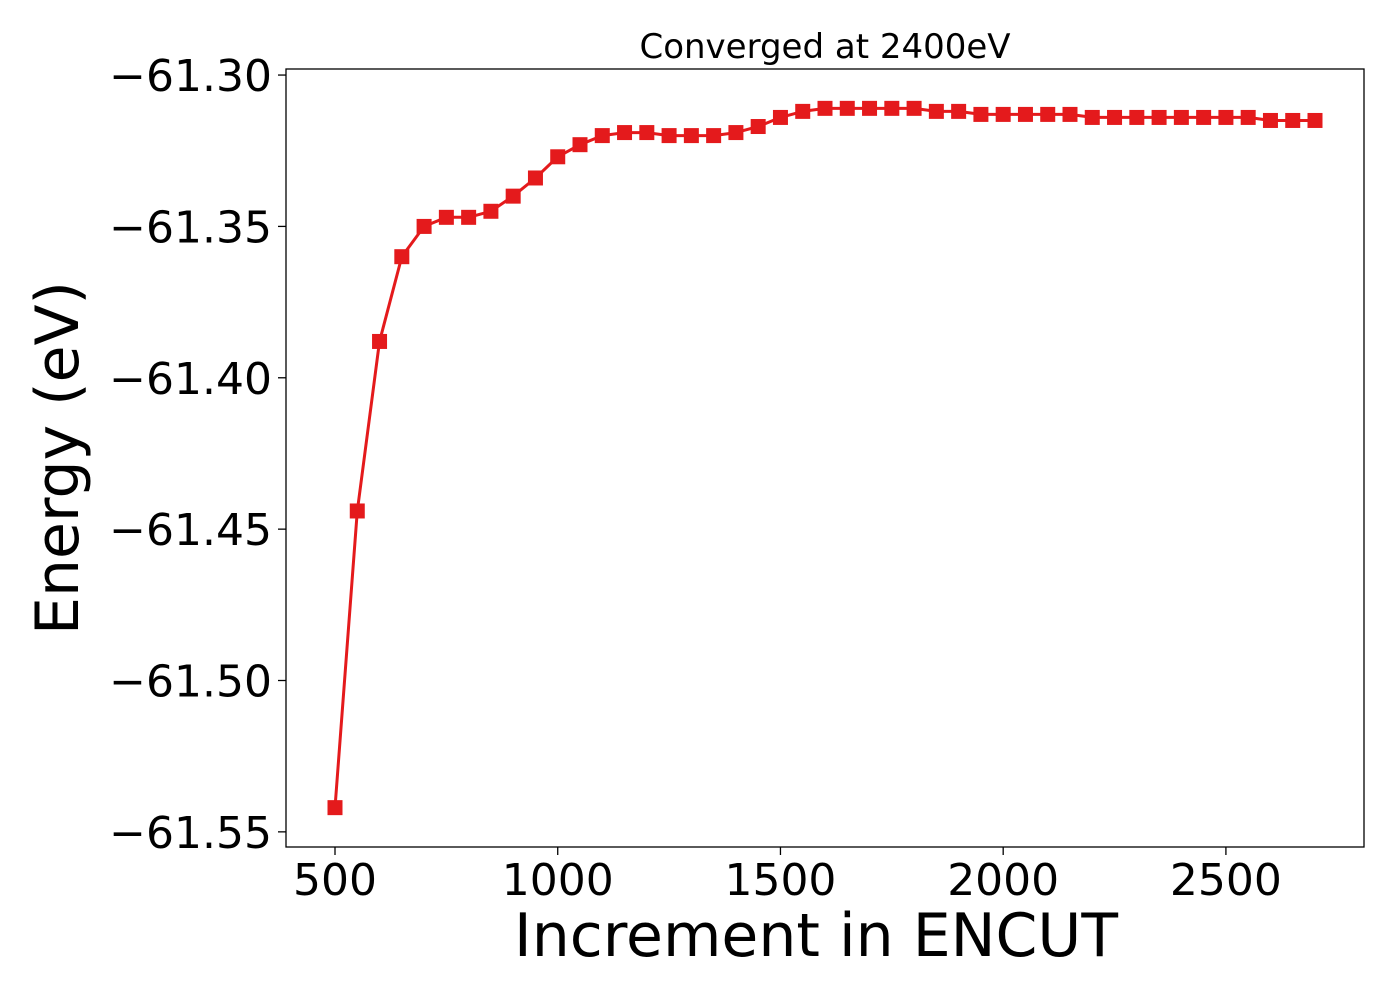 The height and width of the screenshot is (1000, 1400). What do you see at coordinates (190, 682) in the screenshot?
I see `y-tick-label: −61.50` at bounding box center [190, 682].